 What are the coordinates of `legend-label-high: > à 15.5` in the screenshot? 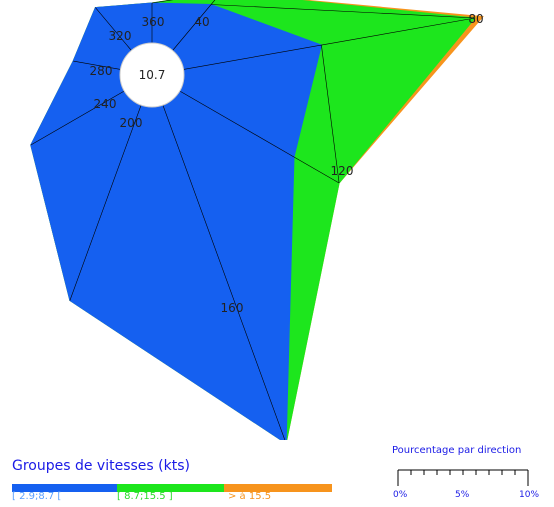 It's located at (250, 496).